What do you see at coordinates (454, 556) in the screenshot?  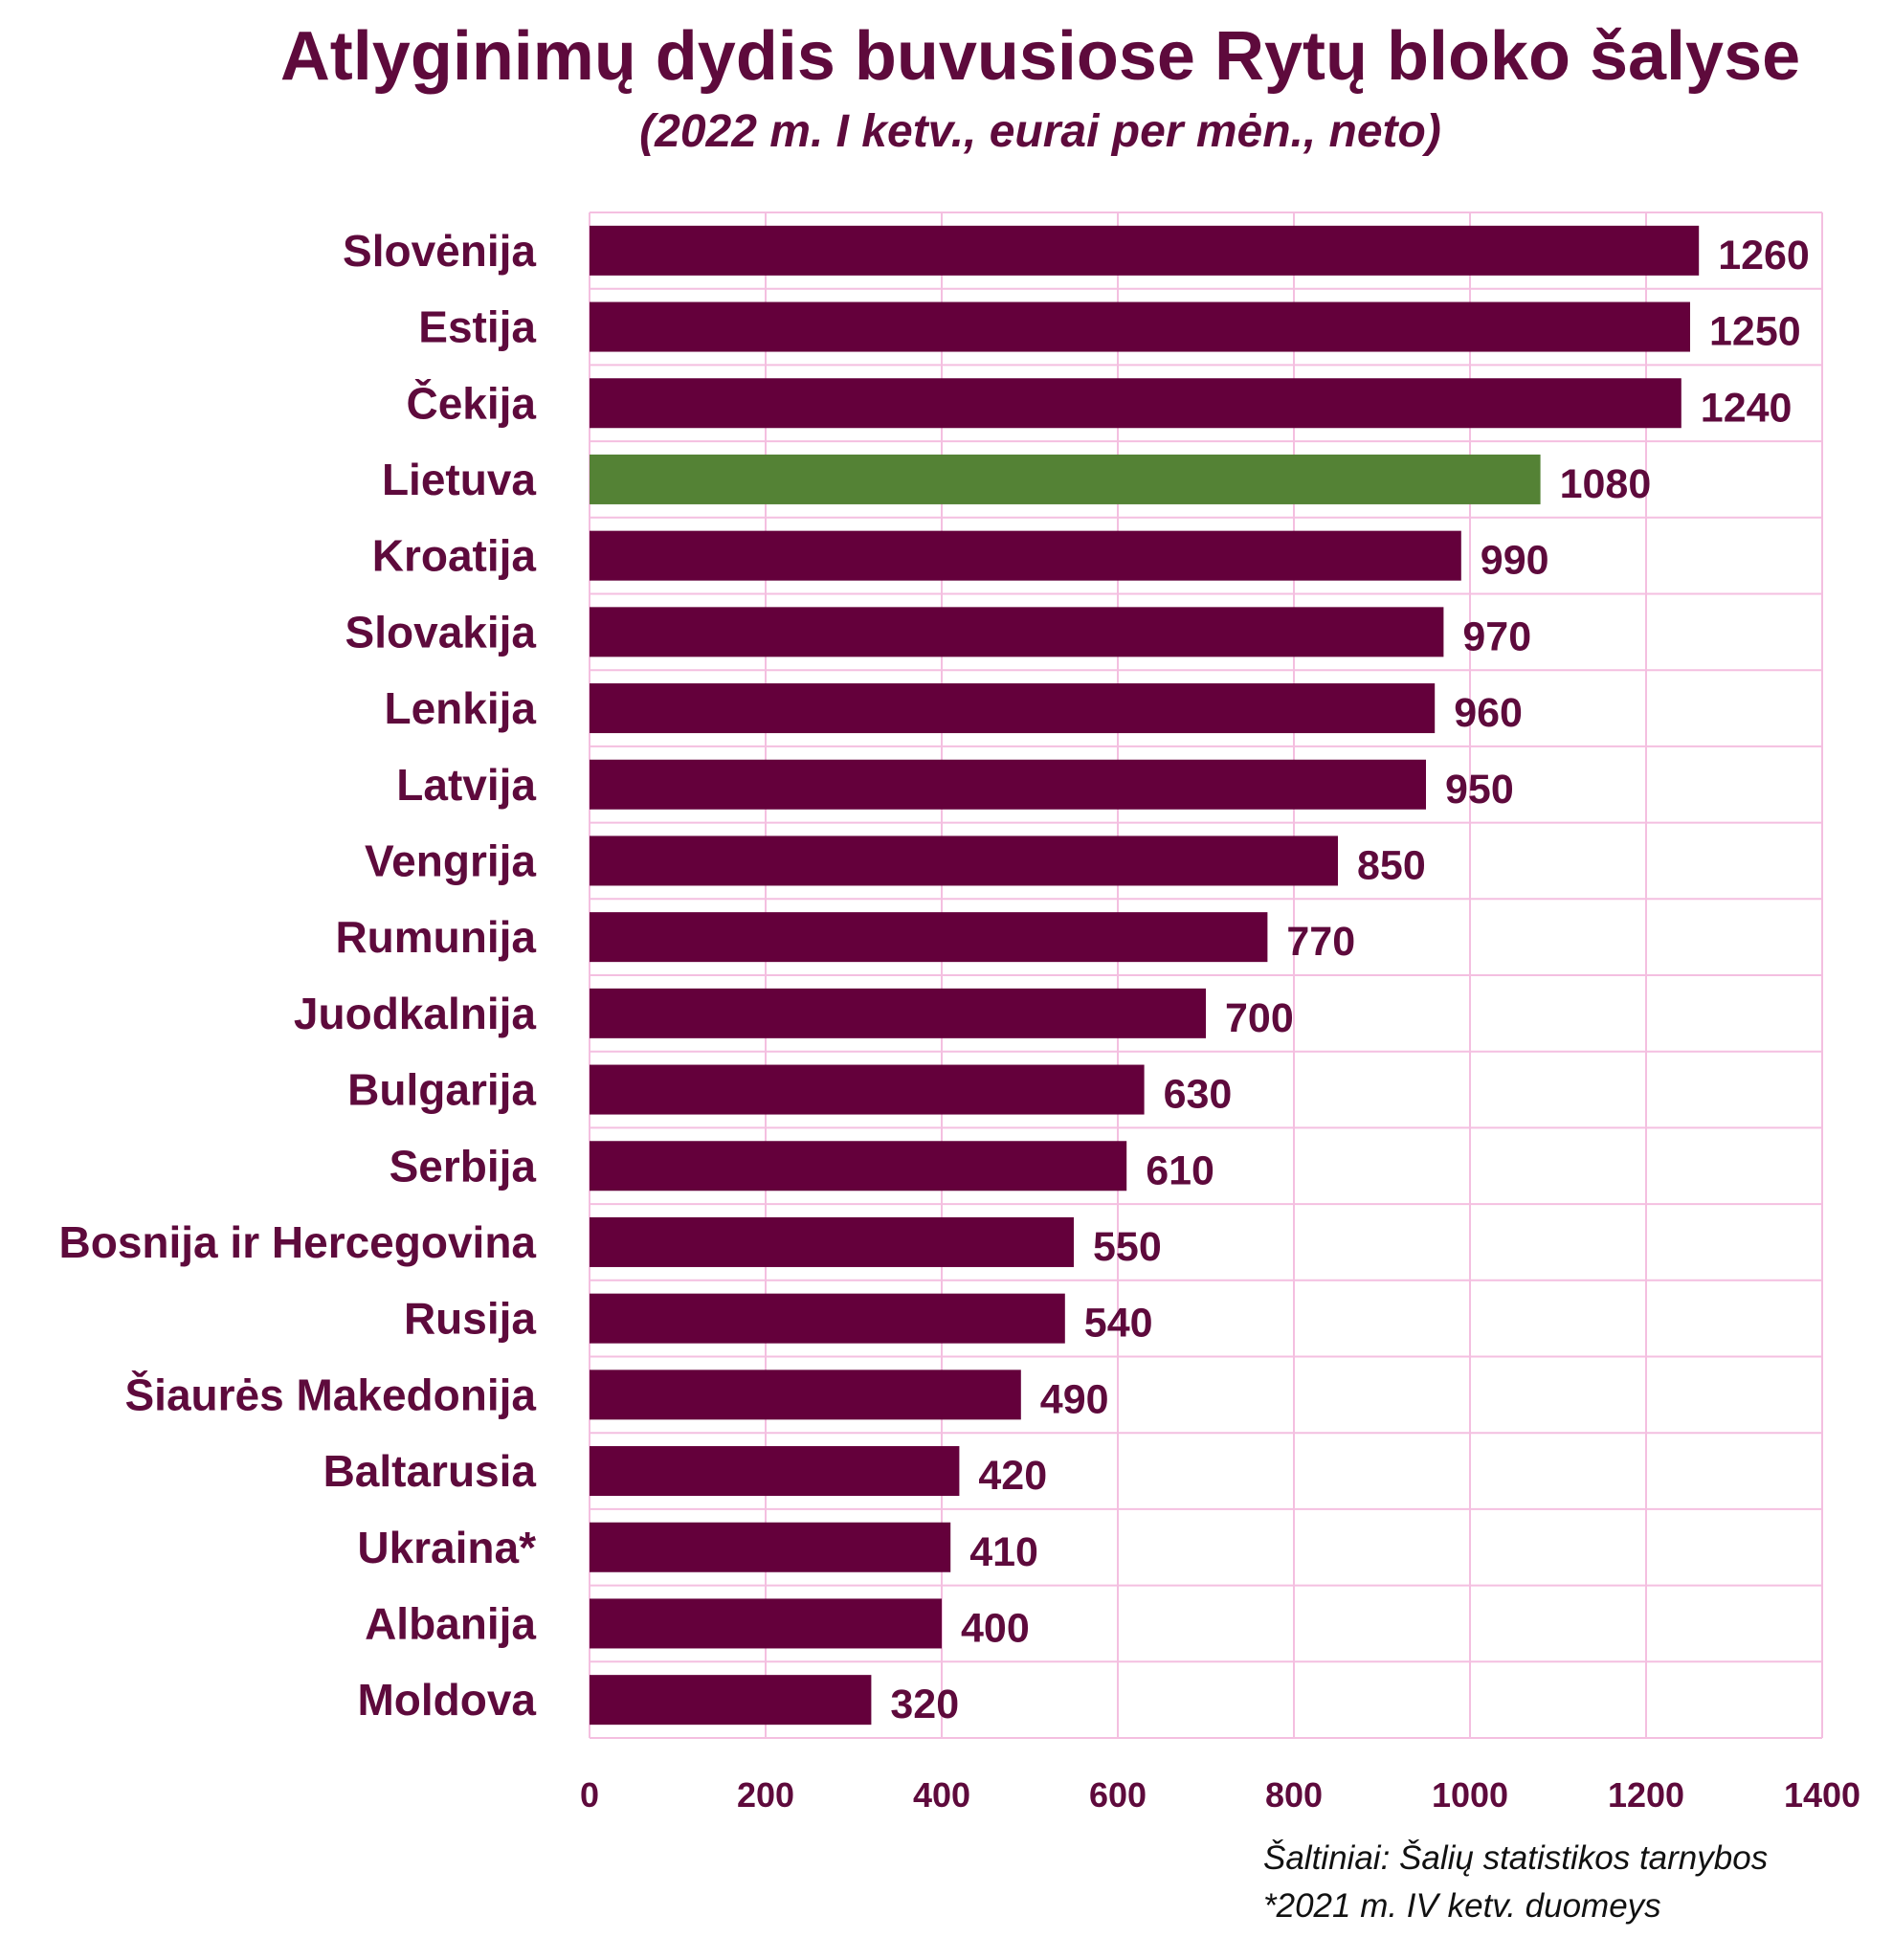 I see `category-label: Kroatija` at bounding box center [454, 556].